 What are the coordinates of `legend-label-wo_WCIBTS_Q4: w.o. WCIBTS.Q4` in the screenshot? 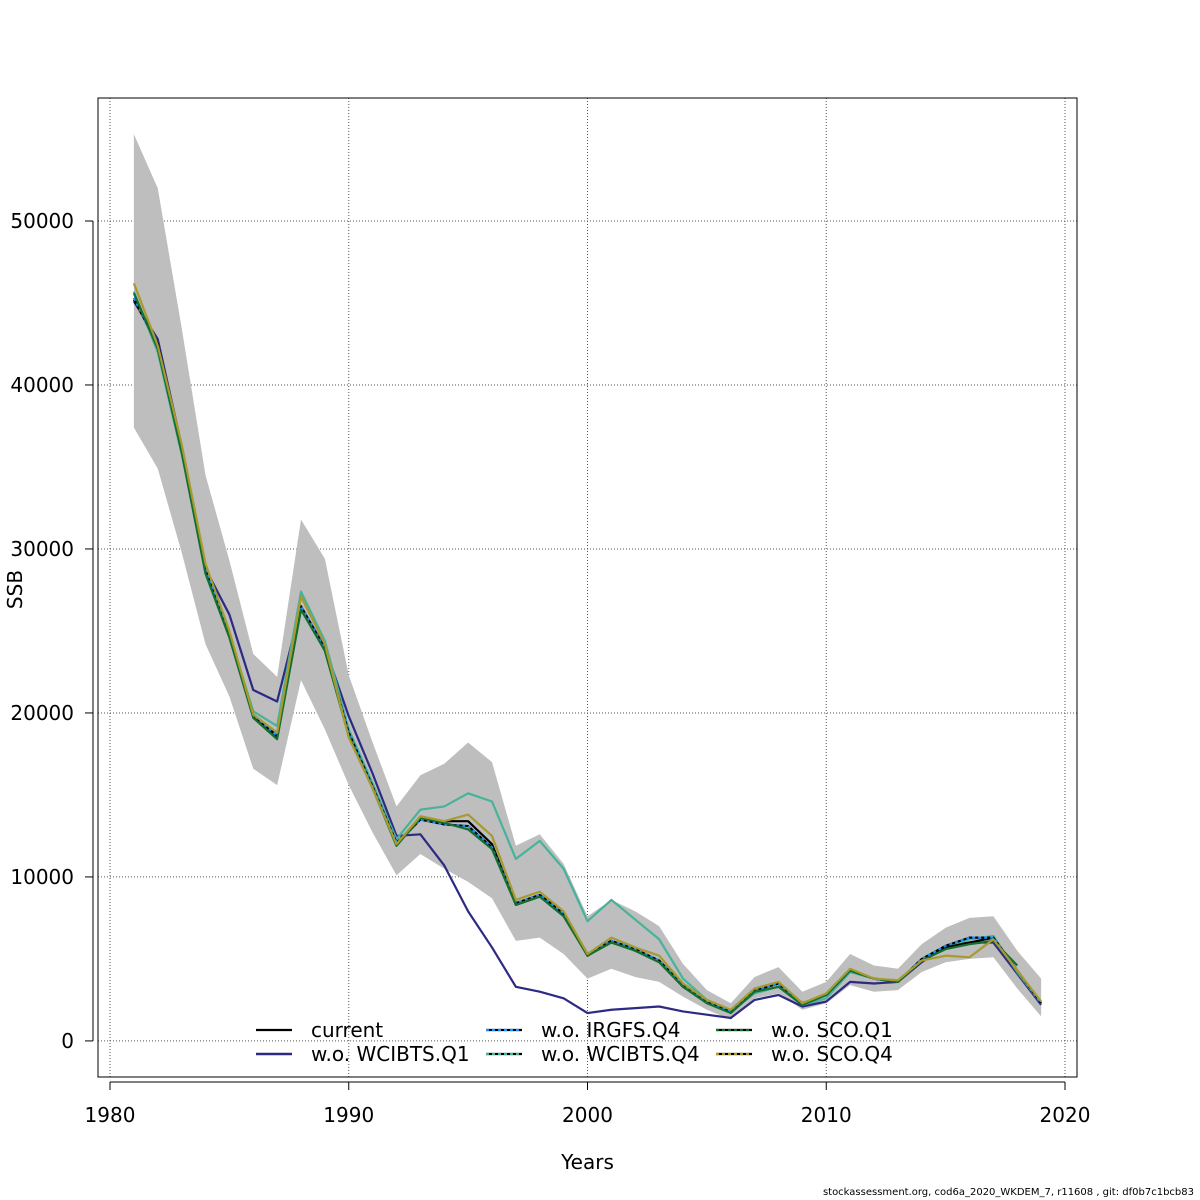 It's located at (620, 1054).